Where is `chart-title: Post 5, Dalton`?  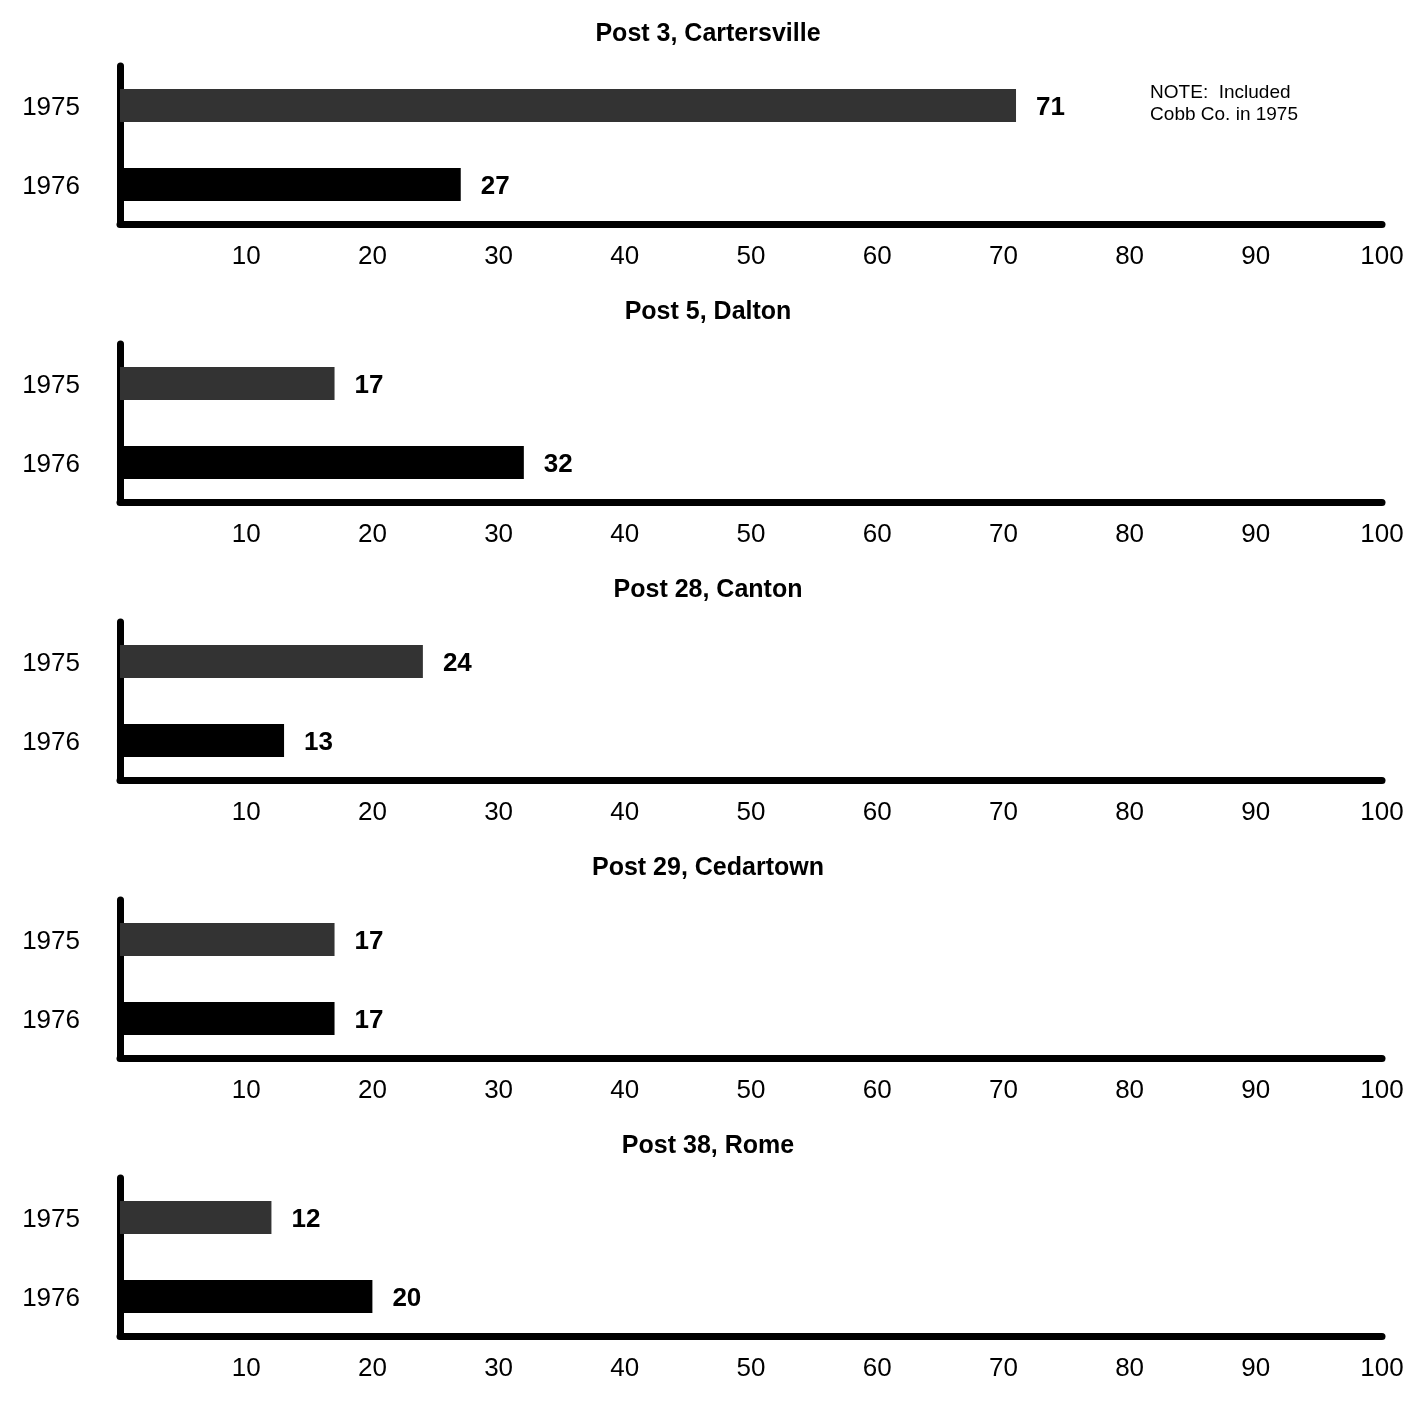
chart-title: Post 5, Dalton is located at coordinates (708, 309).